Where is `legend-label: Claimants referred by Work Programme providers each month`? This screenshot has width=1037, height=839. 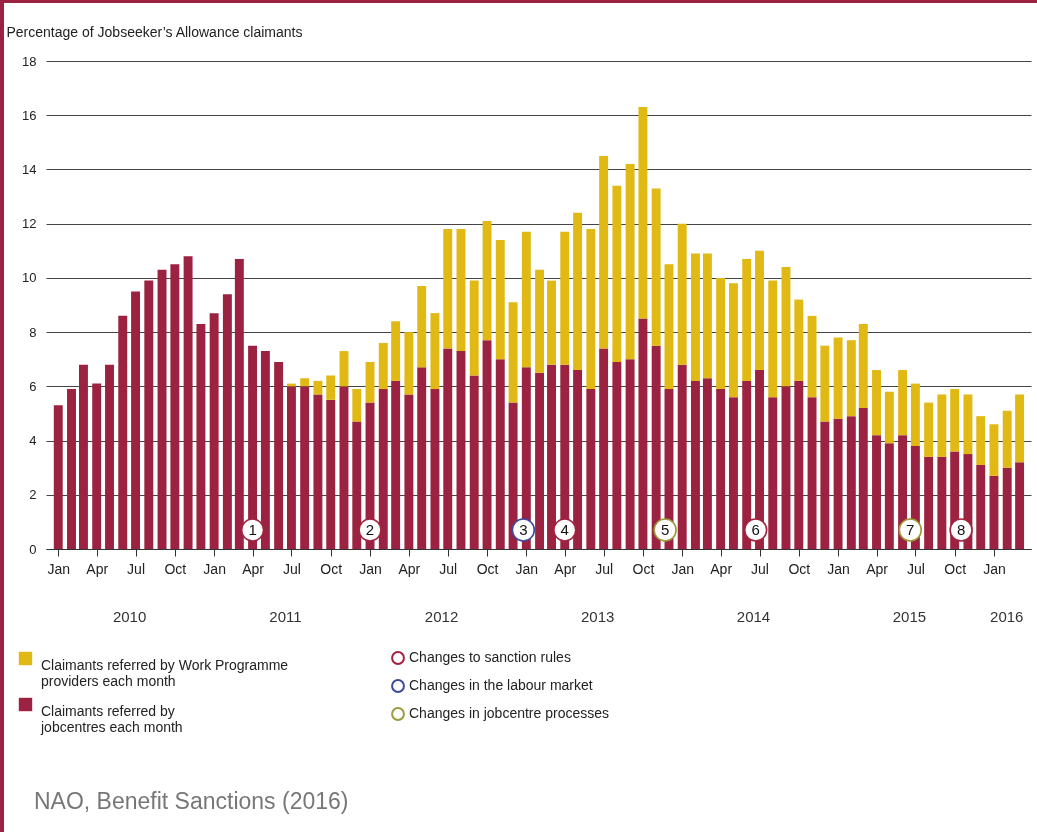 legend-label: Claimants referred by Work Programme providers each month is located at coordinates (165, 672).